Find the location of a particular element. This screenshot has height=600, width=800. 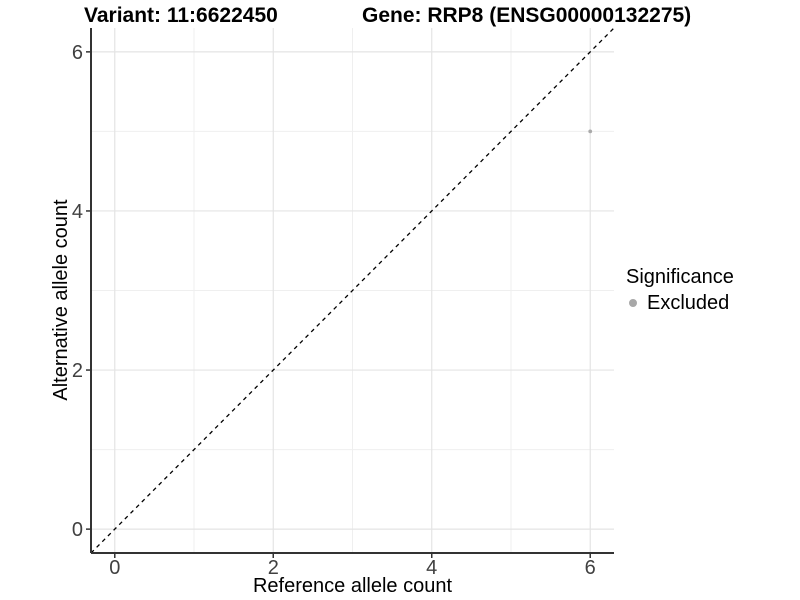

y-tick-label: 2 is located at coordinates (77, 371).